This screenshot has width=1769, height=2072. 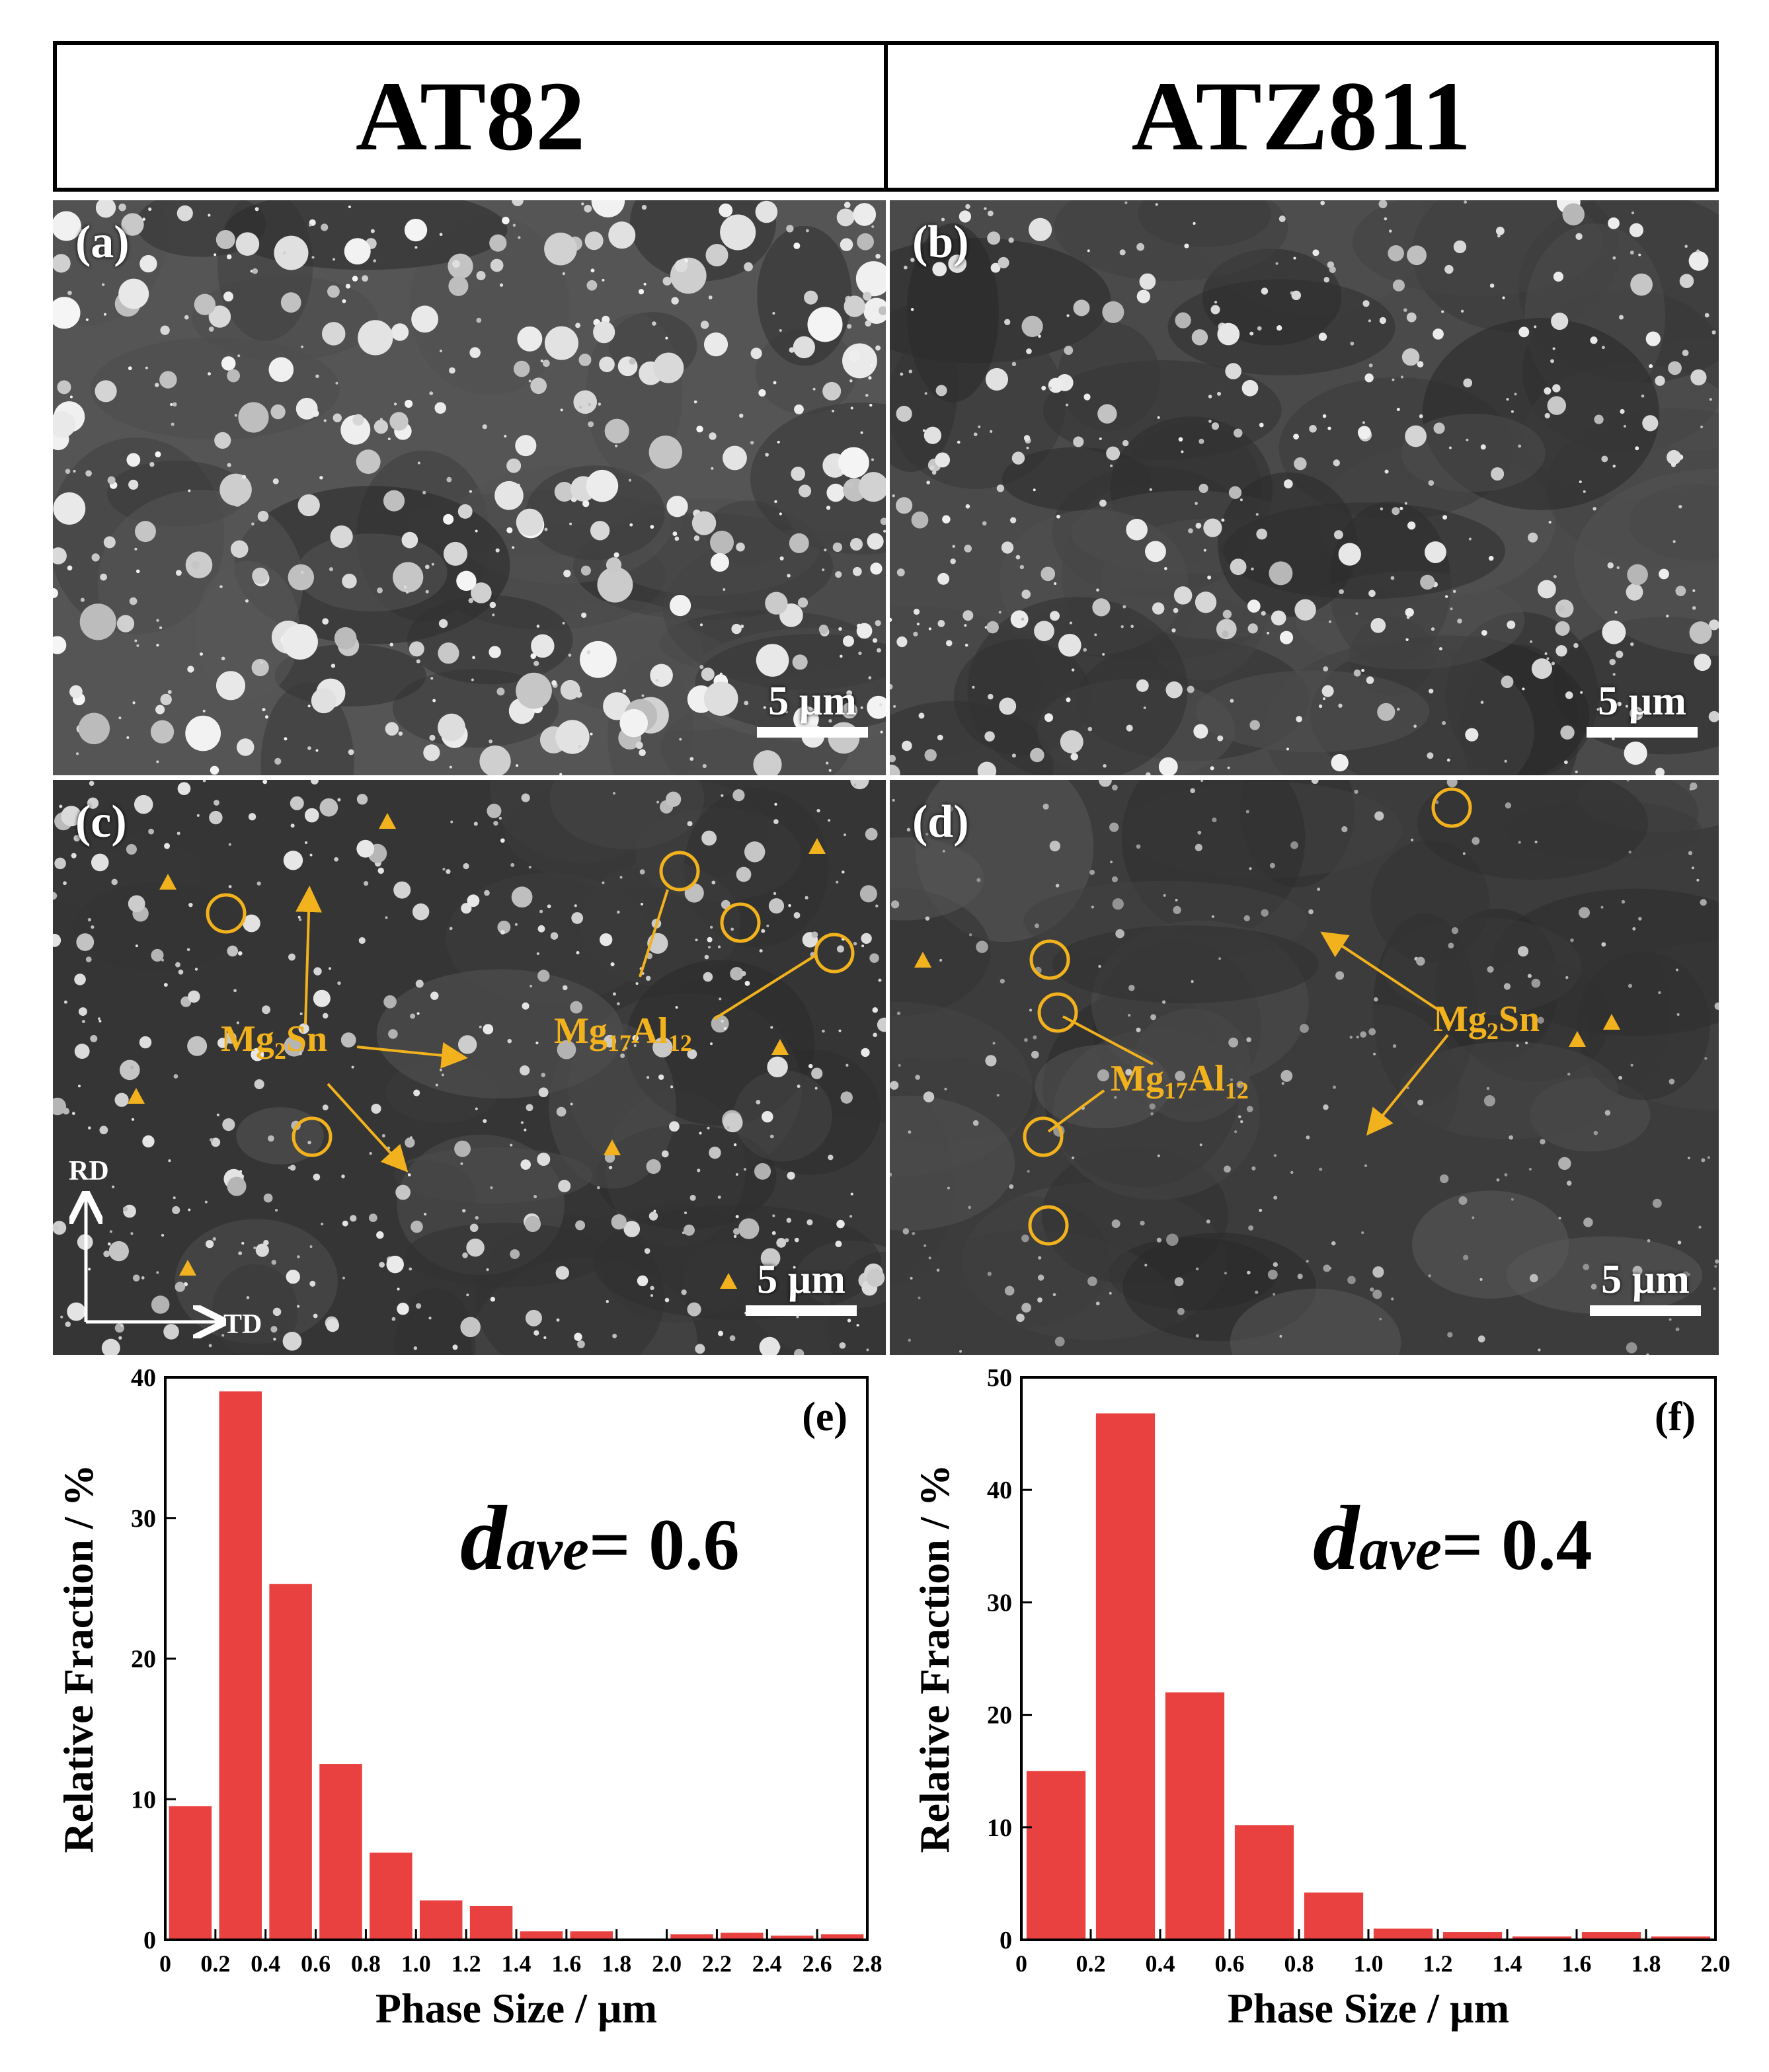 I want to click on panel-label-b: (b), so click(x=940, y=242).